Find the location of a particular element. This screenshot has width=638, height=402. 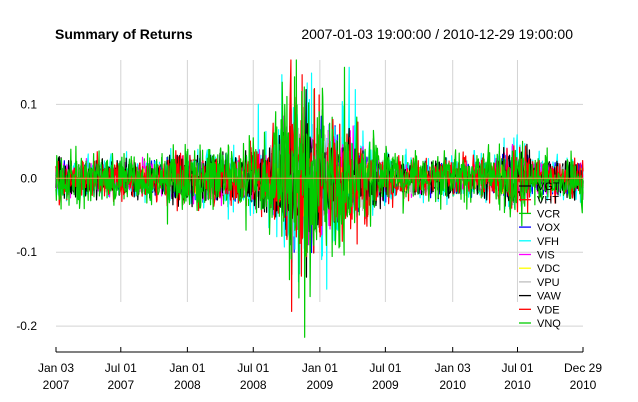

legend-label-vgt: VGT is located at coordinates (548, 187).